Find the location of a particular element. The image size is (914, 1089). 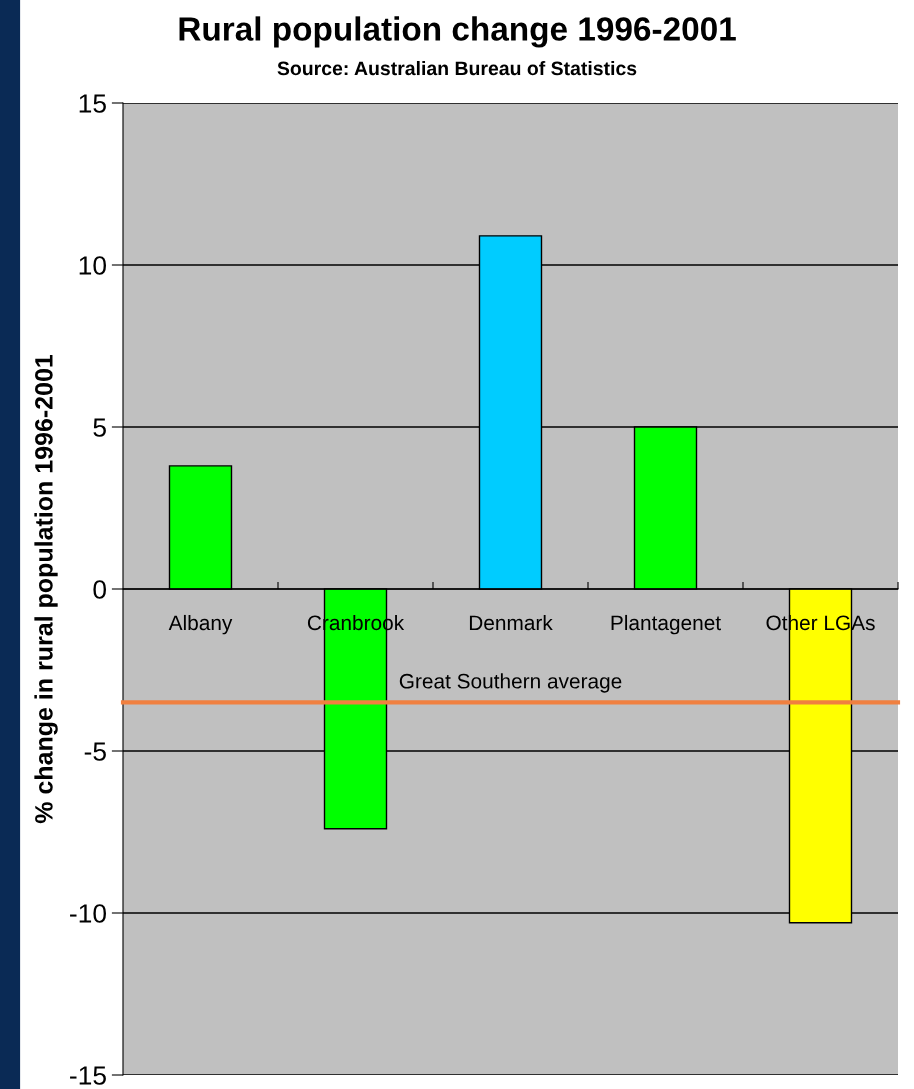

chart-subtitle: Source: Australian Bureau of Statistics is located at coordinates (457, 68).